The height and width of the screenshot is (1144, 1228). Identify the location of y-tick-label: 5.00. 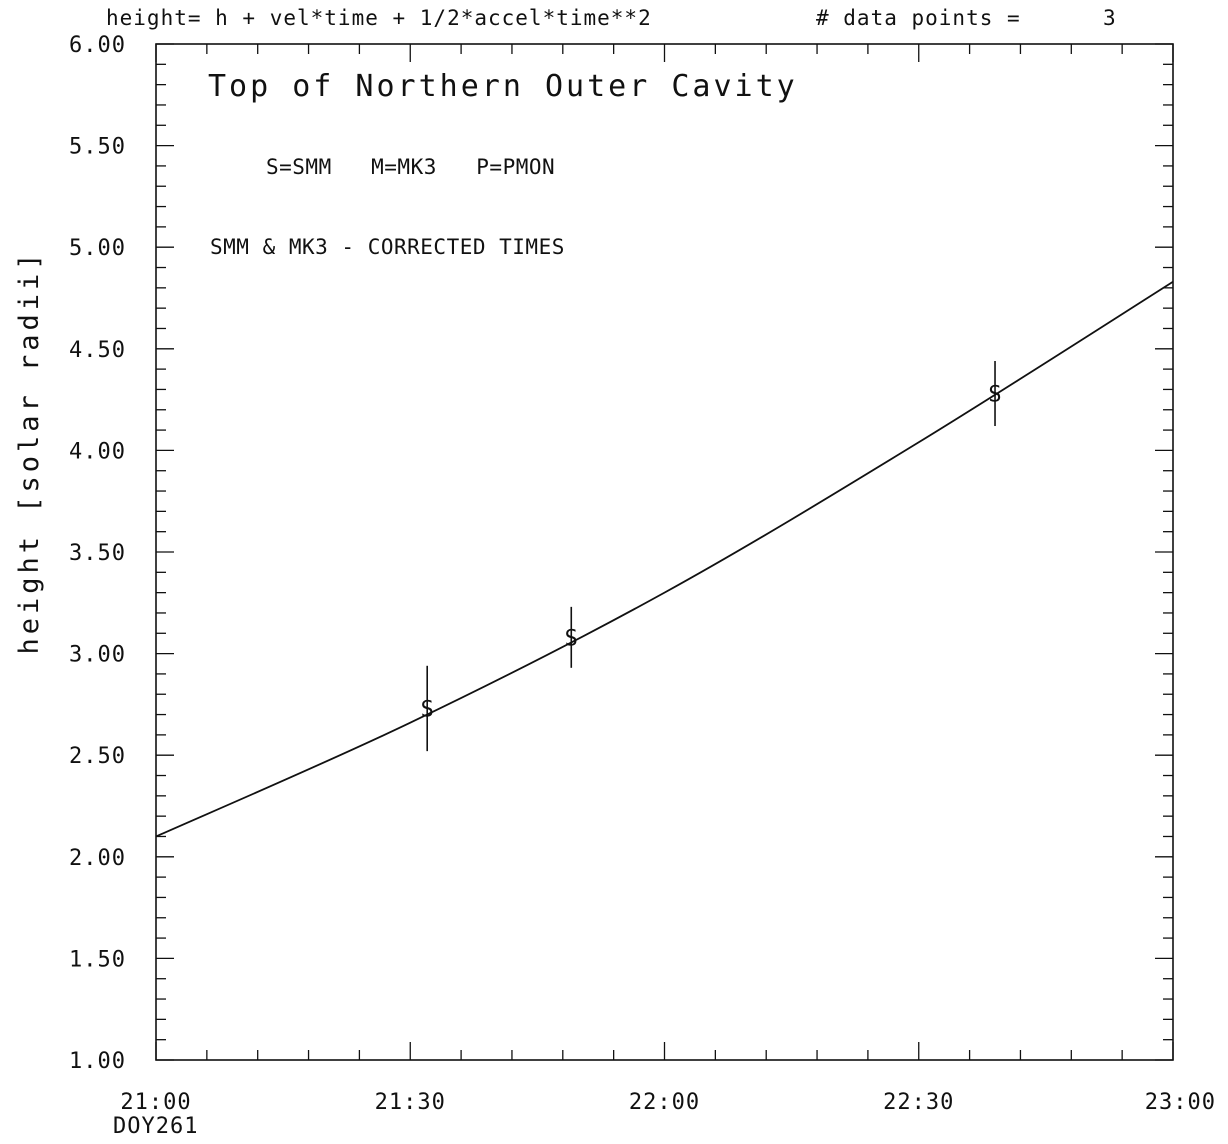
(97, 248).